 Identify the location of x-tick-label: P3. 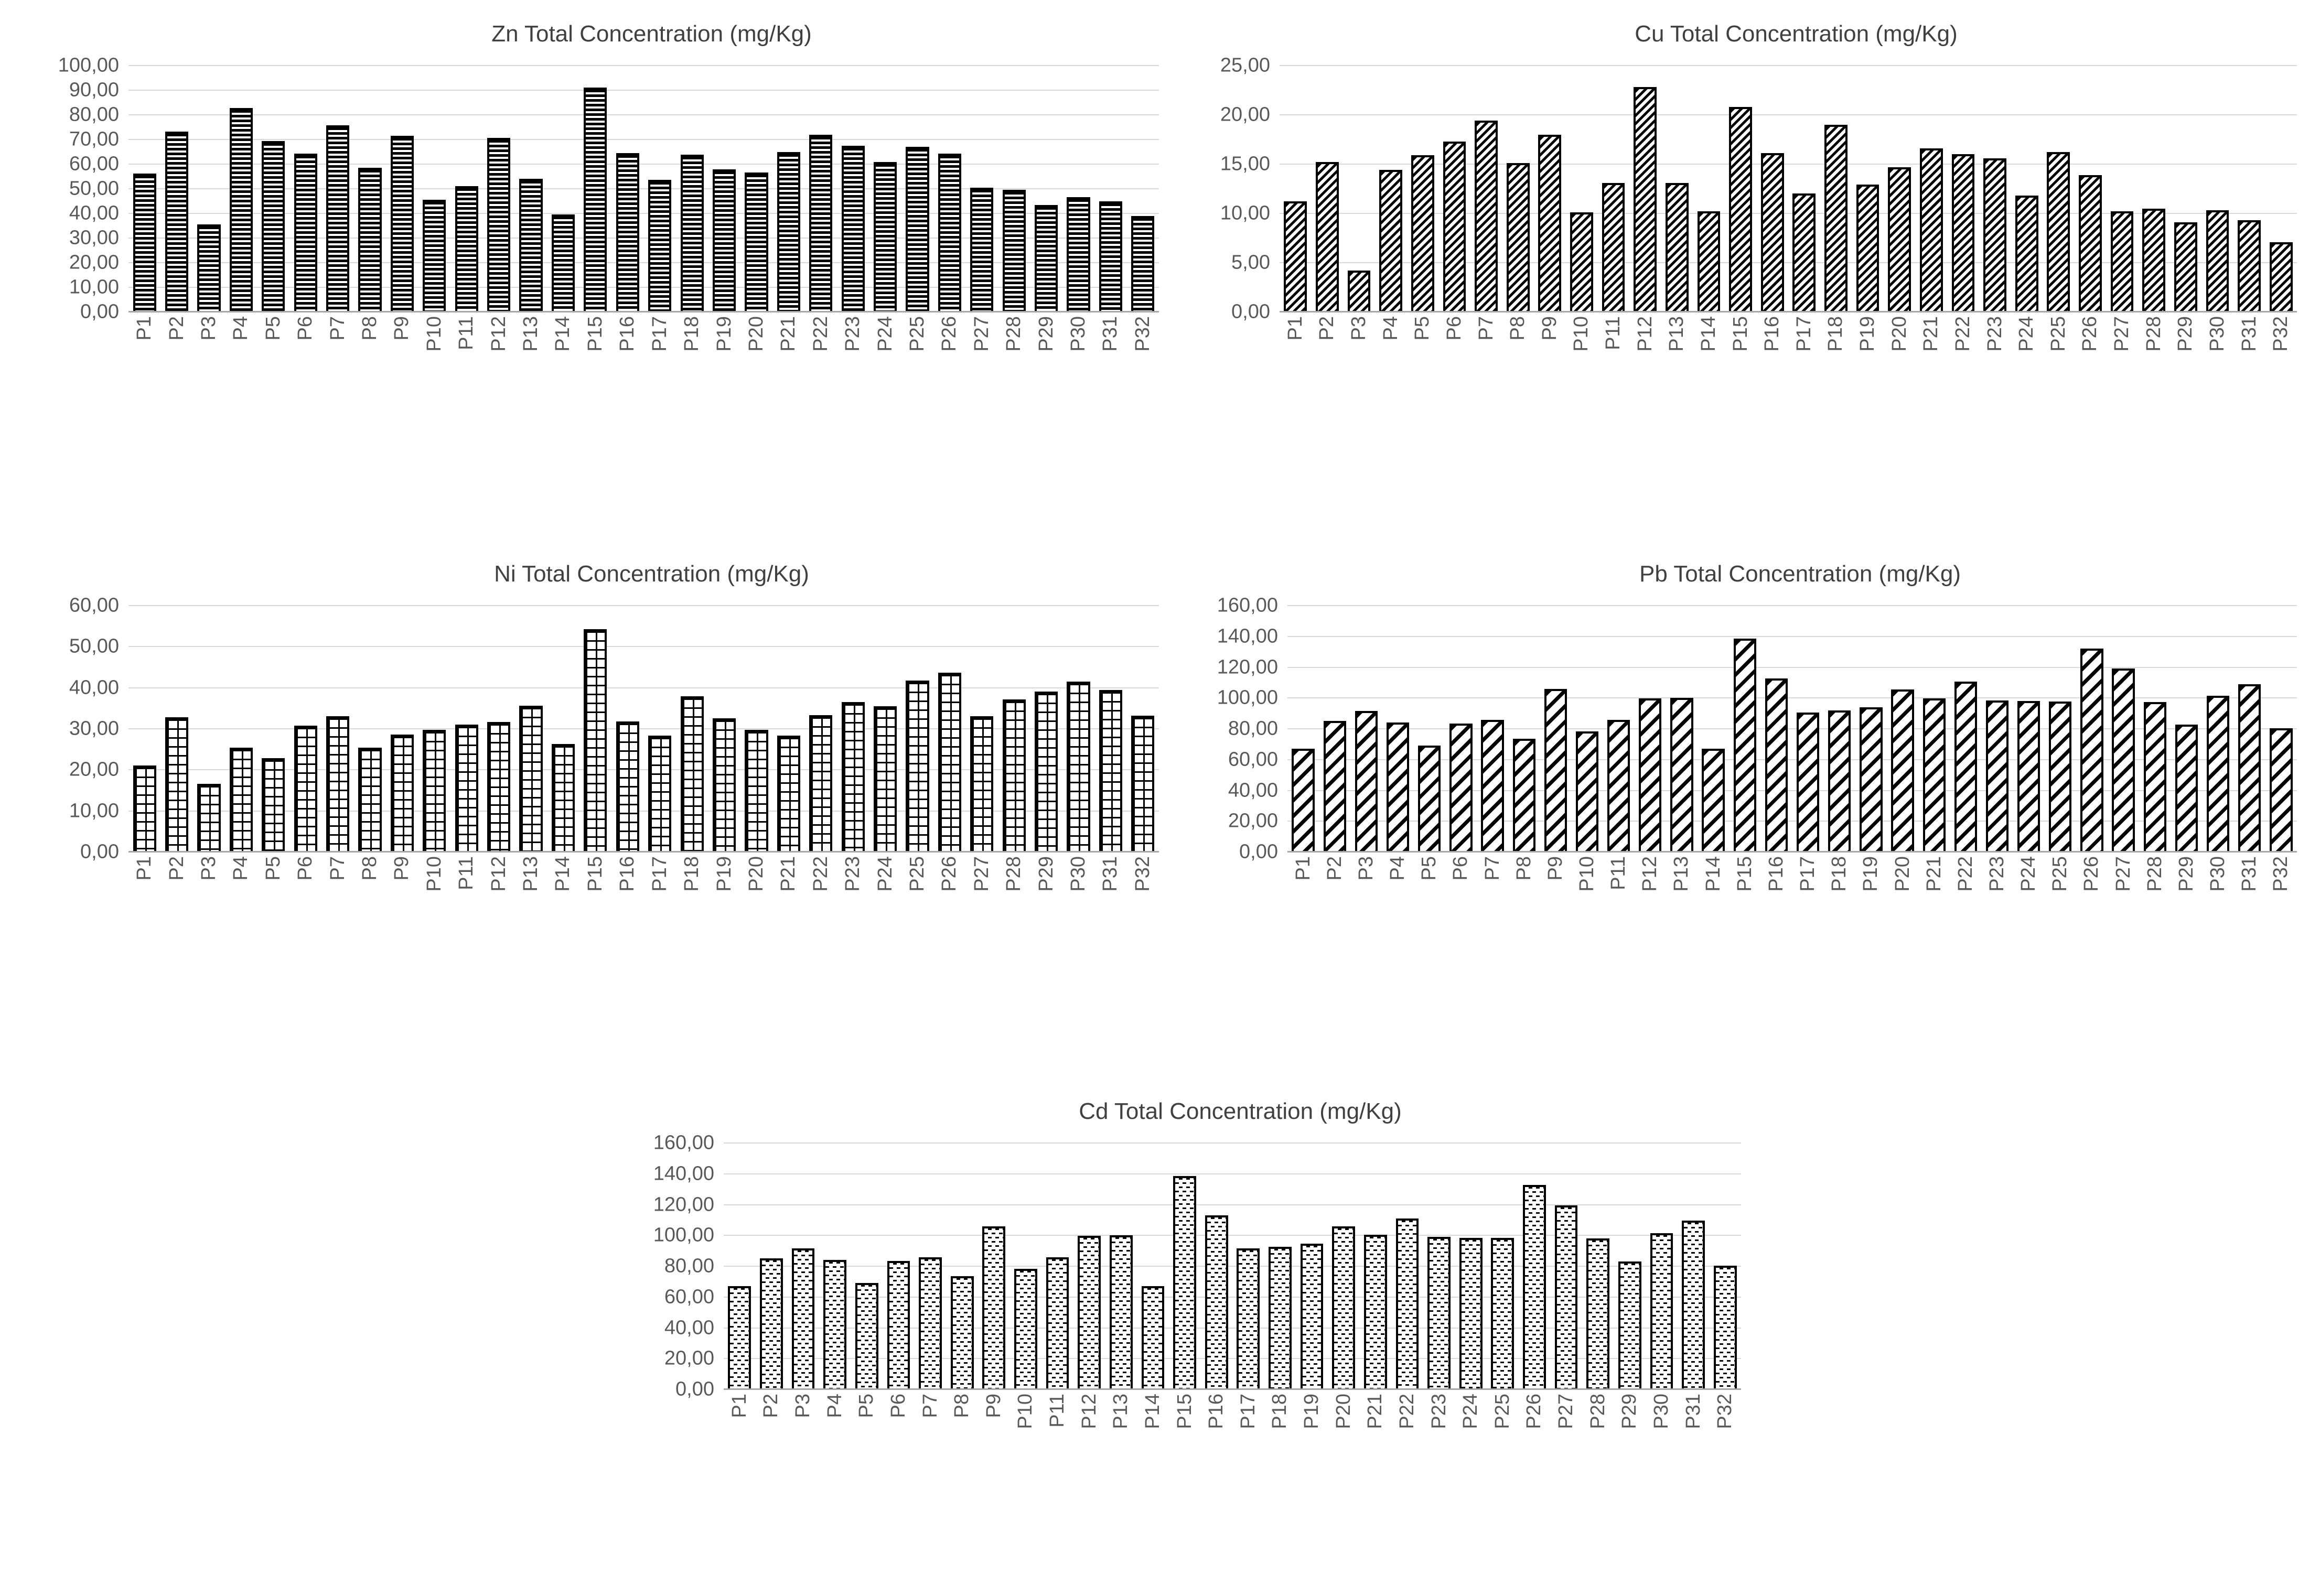
(209, 328).